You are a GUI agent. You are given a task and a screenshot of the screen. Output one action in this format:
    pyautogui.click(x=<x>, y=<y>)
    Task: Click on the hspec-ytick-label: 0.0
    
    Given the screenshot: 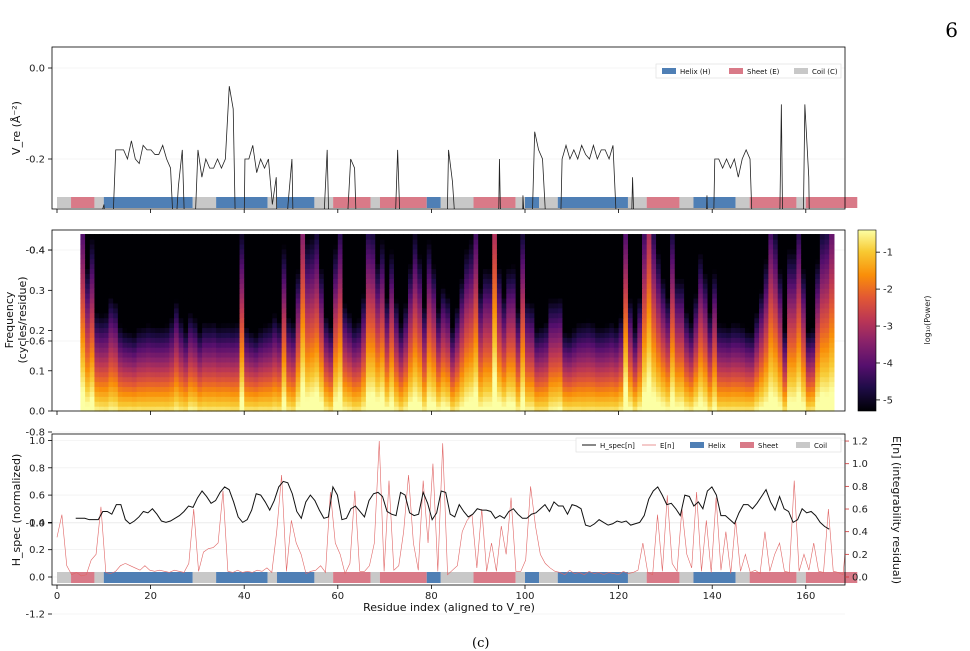 What is the action you would take?
    pyautogui.click(x=37, y=578)
    